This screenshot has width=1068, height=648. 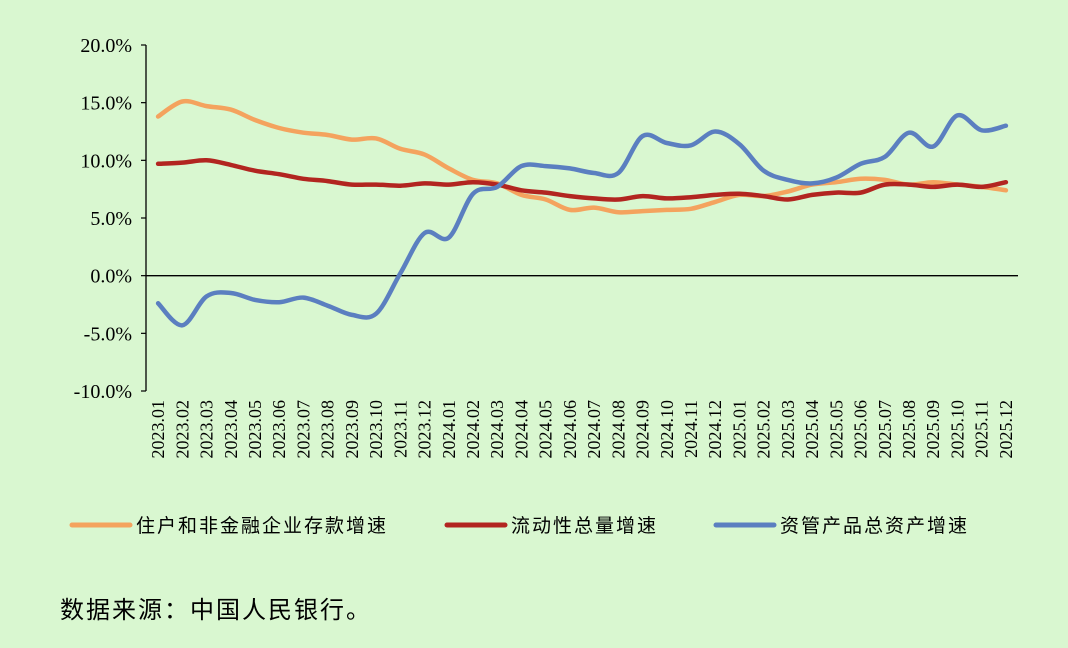 I want to click on x-tick-label: 2025.05, so click(x=836, y=429).